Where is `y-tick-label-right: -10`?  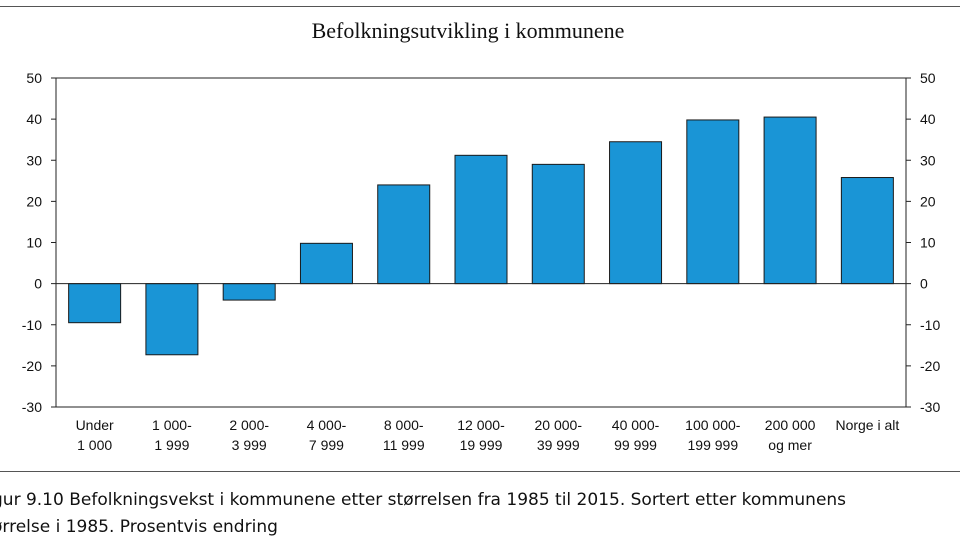 y-tick-label-right: -10 is located at coordinates (930, 325).